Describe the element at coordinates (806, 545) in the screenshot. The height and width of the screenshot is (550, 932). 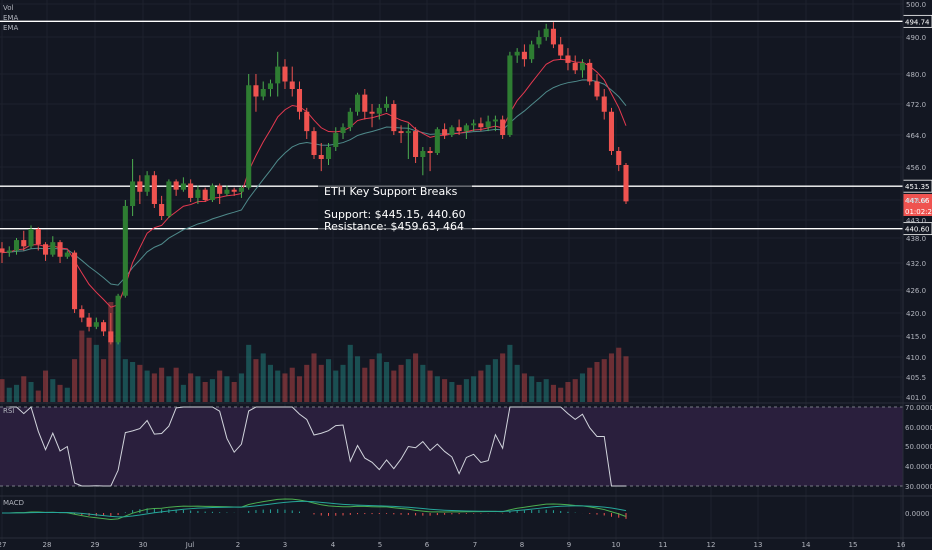
I see `time-tick-label: 14` at that location.